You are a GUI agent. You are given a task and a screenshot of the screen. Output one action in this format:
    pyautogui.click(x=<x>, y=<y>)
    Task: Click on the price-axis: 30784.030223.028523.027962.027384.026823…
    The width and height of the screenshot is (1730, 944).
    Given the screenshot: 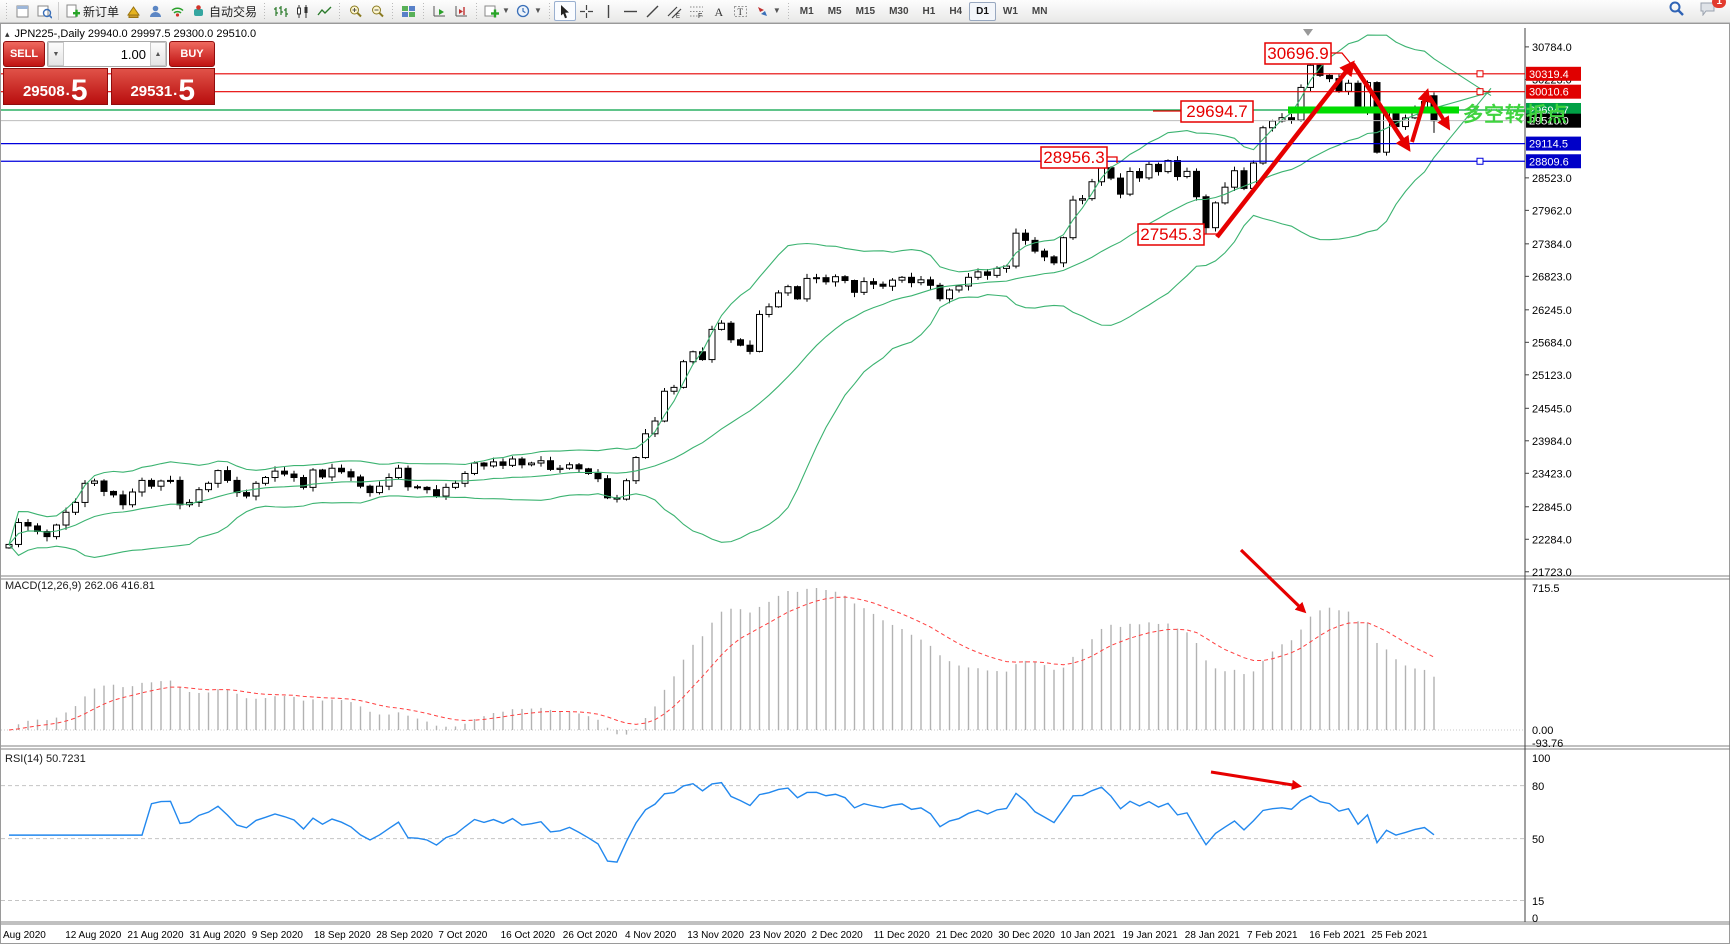 What is the action you would take?
    pyautogui.click(x=1553, y=310)
    